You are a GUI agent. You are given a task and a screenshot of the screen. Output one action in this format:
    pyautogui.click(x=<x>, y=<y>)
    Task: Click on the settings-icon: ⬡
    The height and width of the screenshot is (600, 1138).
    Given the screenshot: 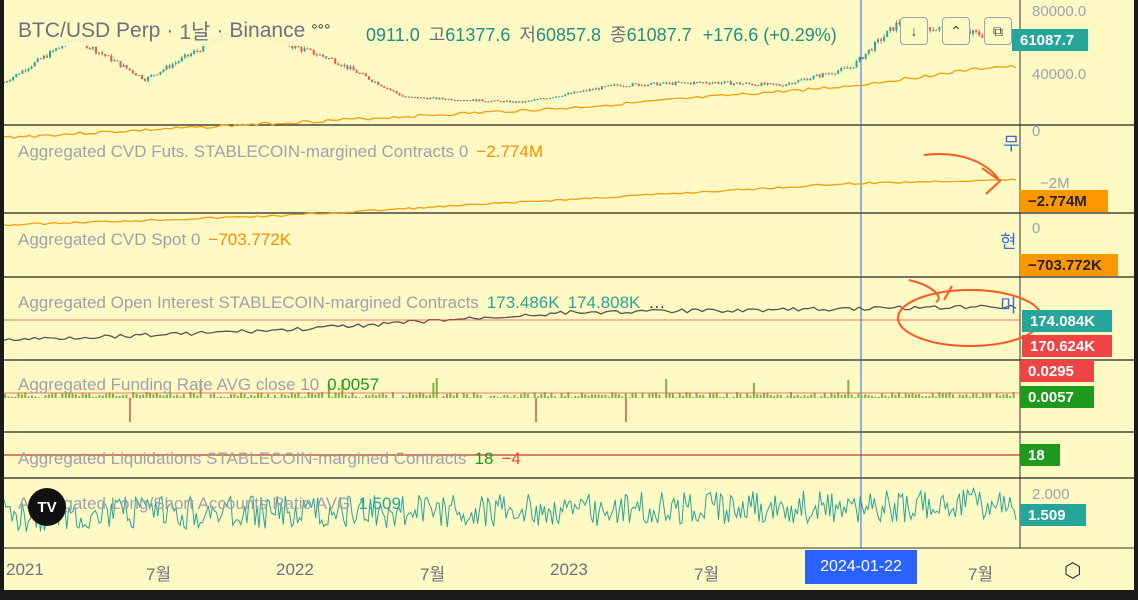 What is the action you would take?
    pyautogui.click(x=1073, y=571)
    